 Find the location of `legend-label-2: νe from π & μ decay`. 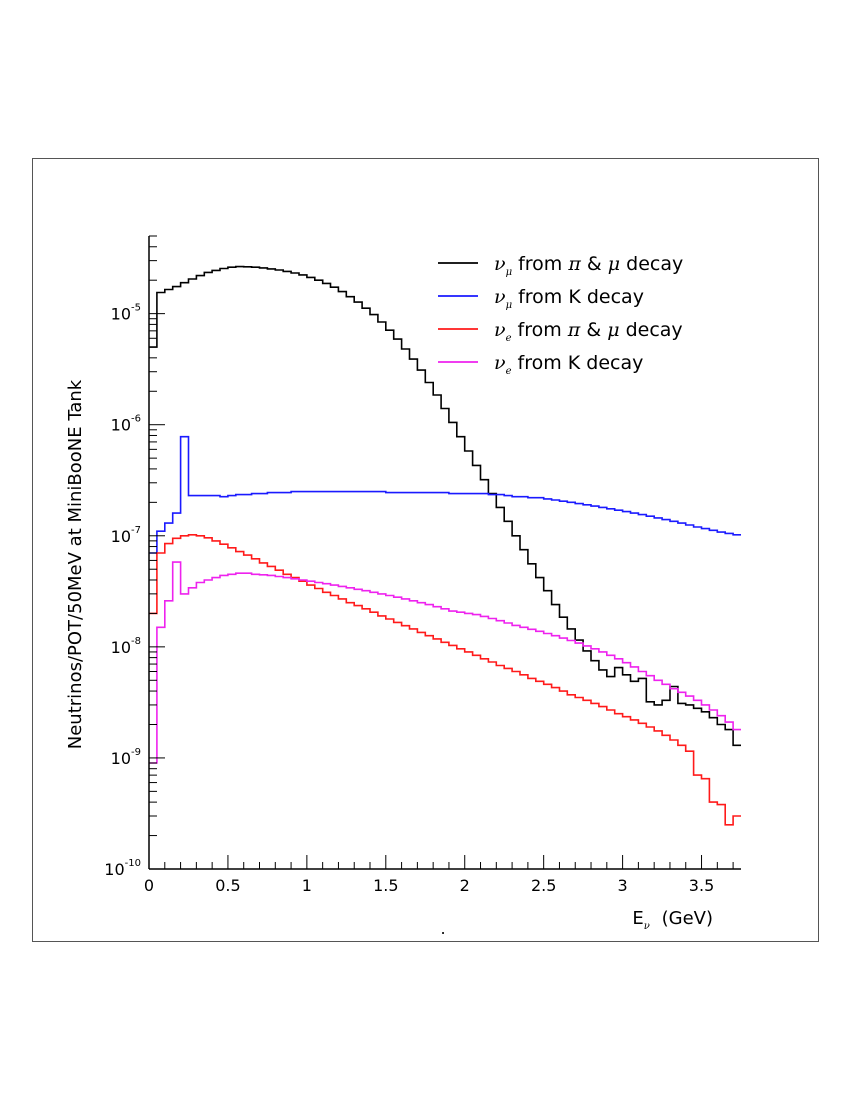

legend-label-2: νe from π & μ decay is located at coordinates (588, 331).